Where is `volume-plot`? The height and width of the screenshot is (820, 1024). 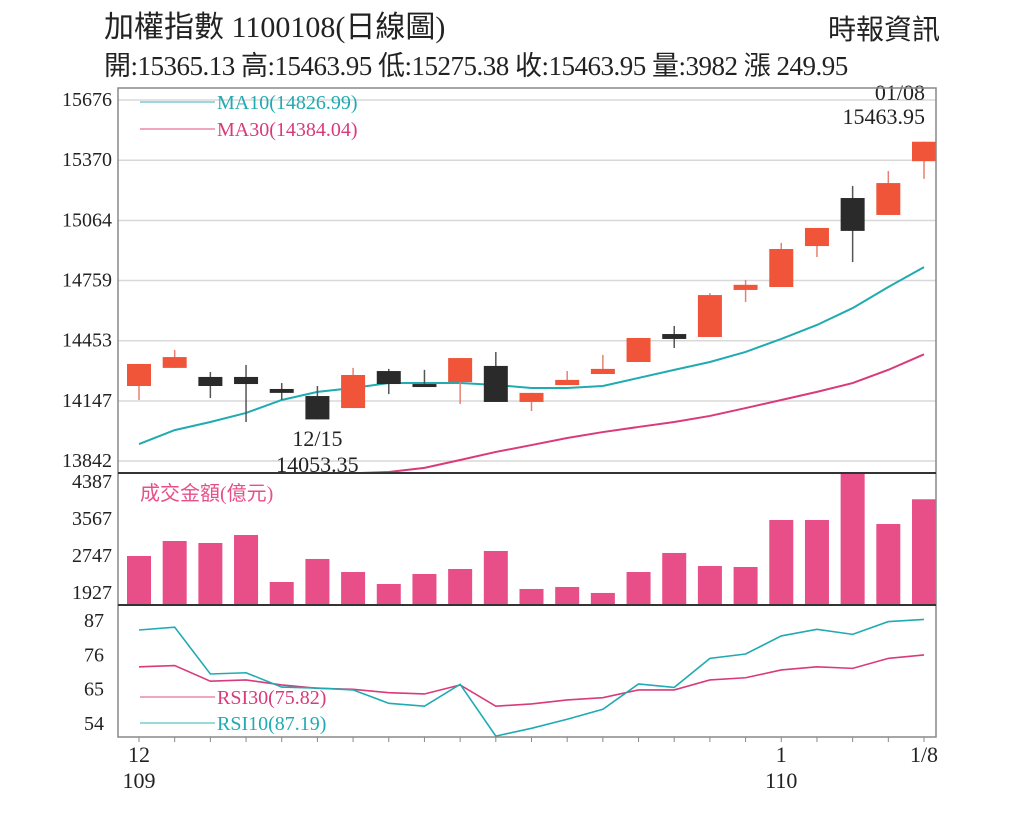 volume-plot is located at coordinates (531, 539).